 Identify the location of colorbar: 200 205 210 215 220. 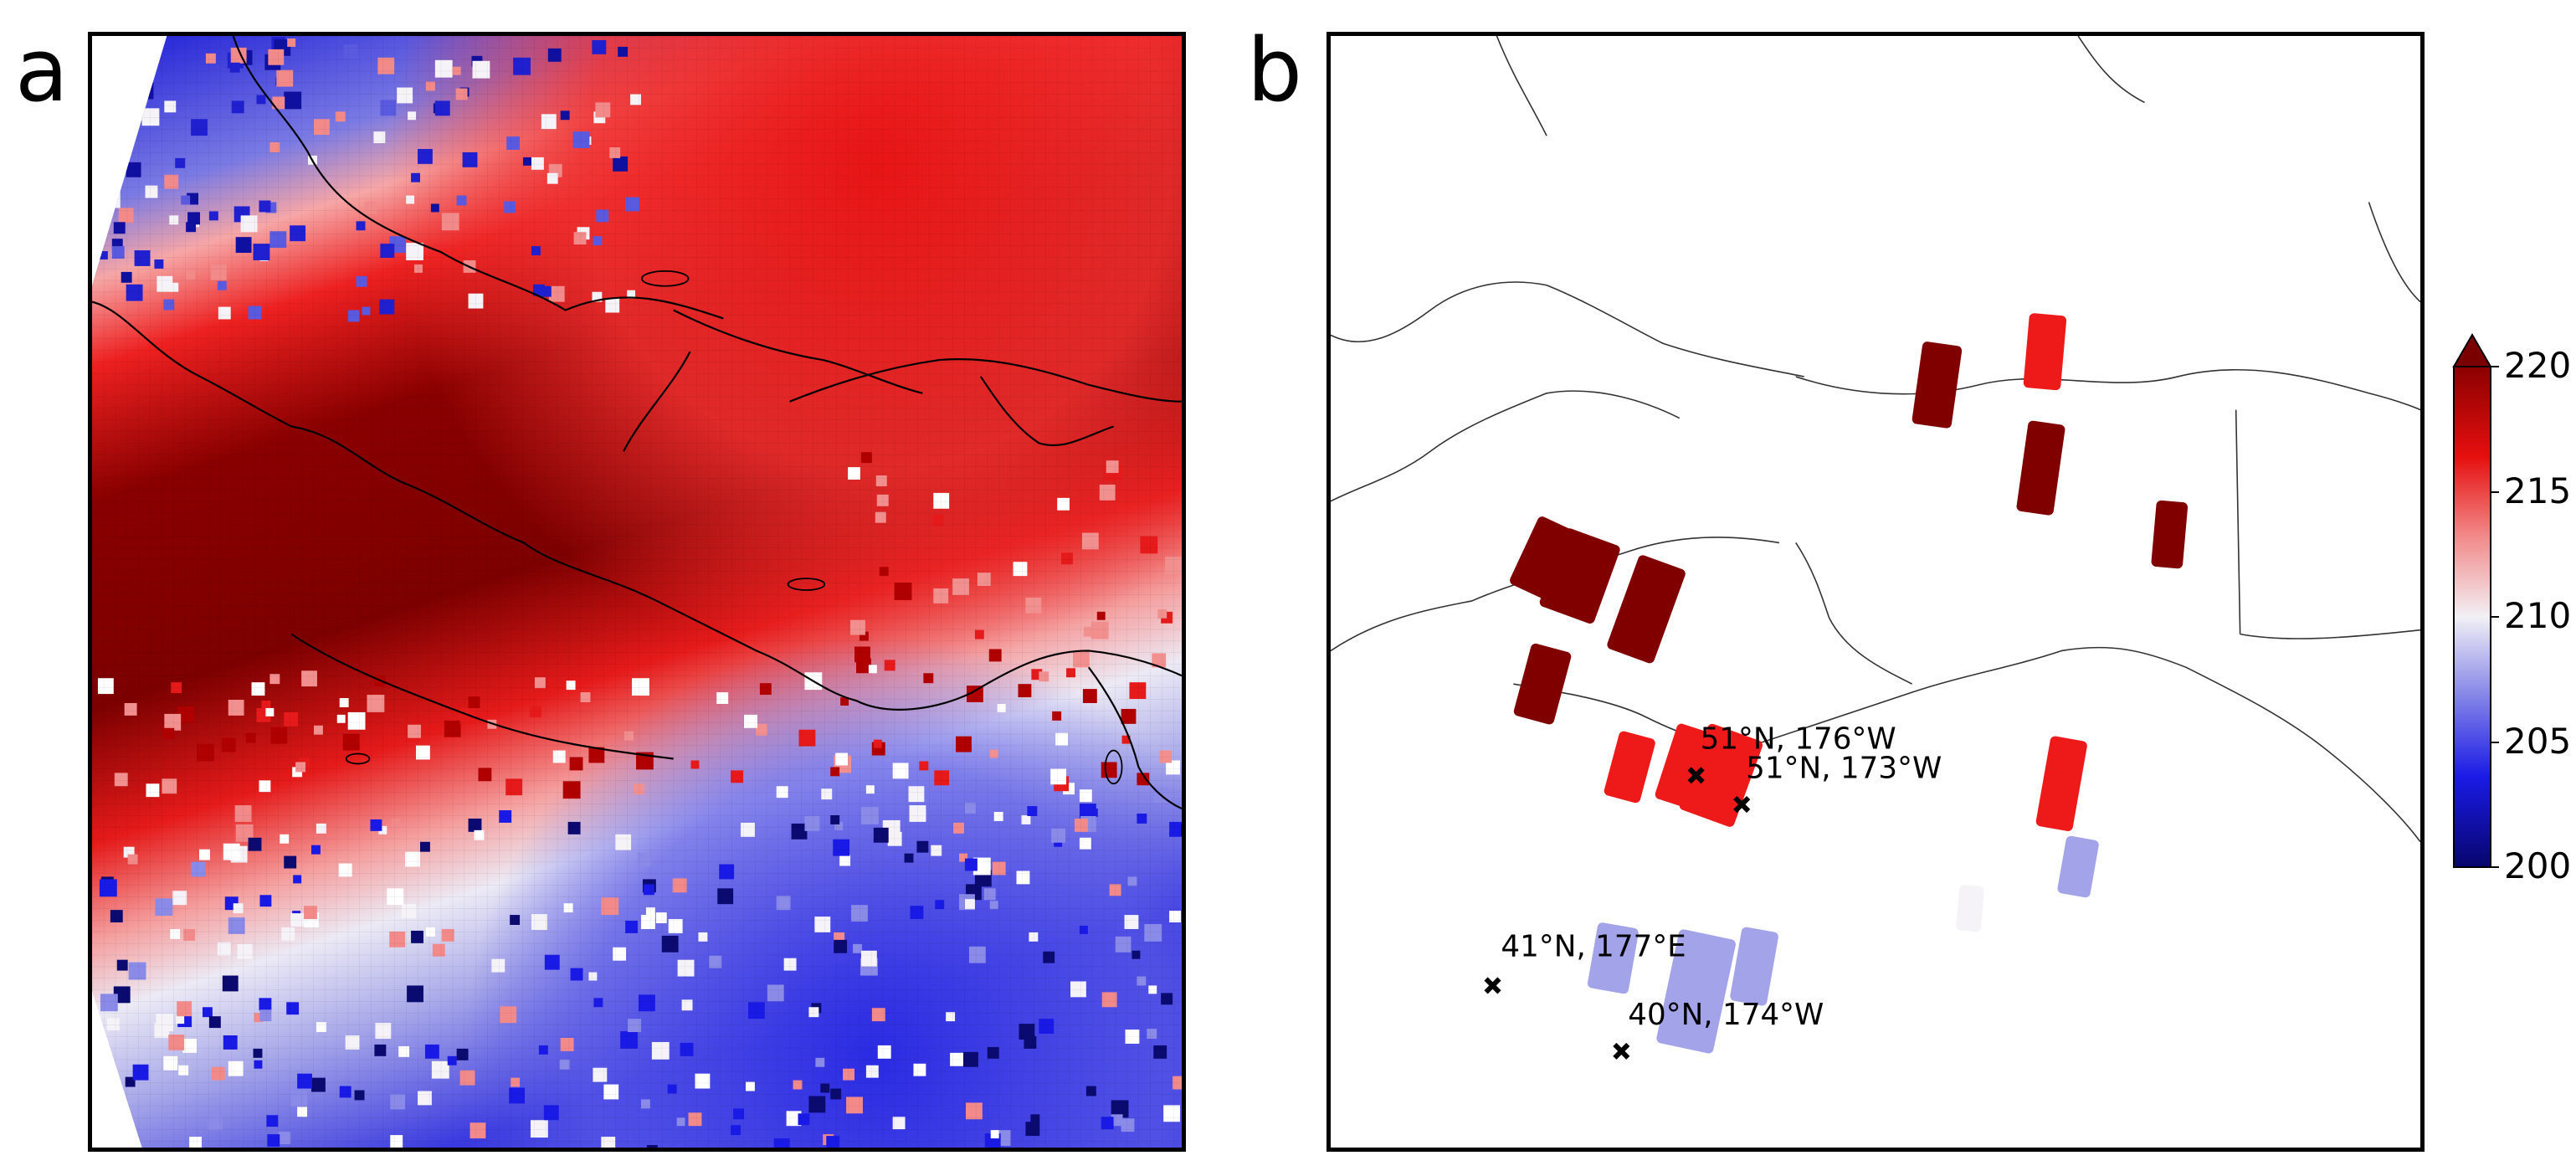
(2512, 608).